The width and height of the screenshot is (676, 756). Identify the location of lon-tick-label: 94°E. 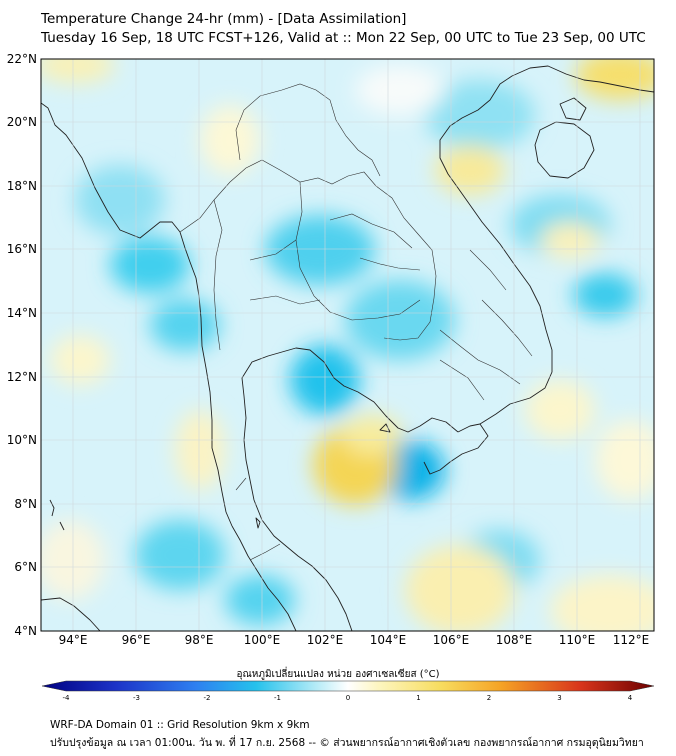
(73, 640).